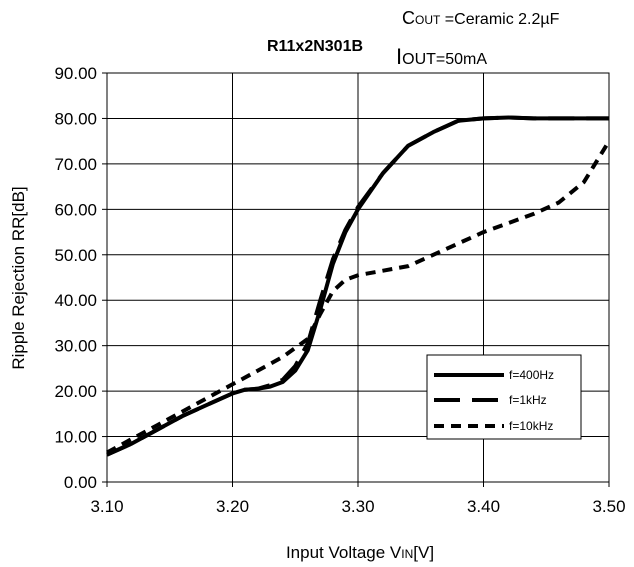 The height and width of the screenshot is (567, 634). I want to click on x-axis-label: Input Voltage VIN[V], so click(360, 552).